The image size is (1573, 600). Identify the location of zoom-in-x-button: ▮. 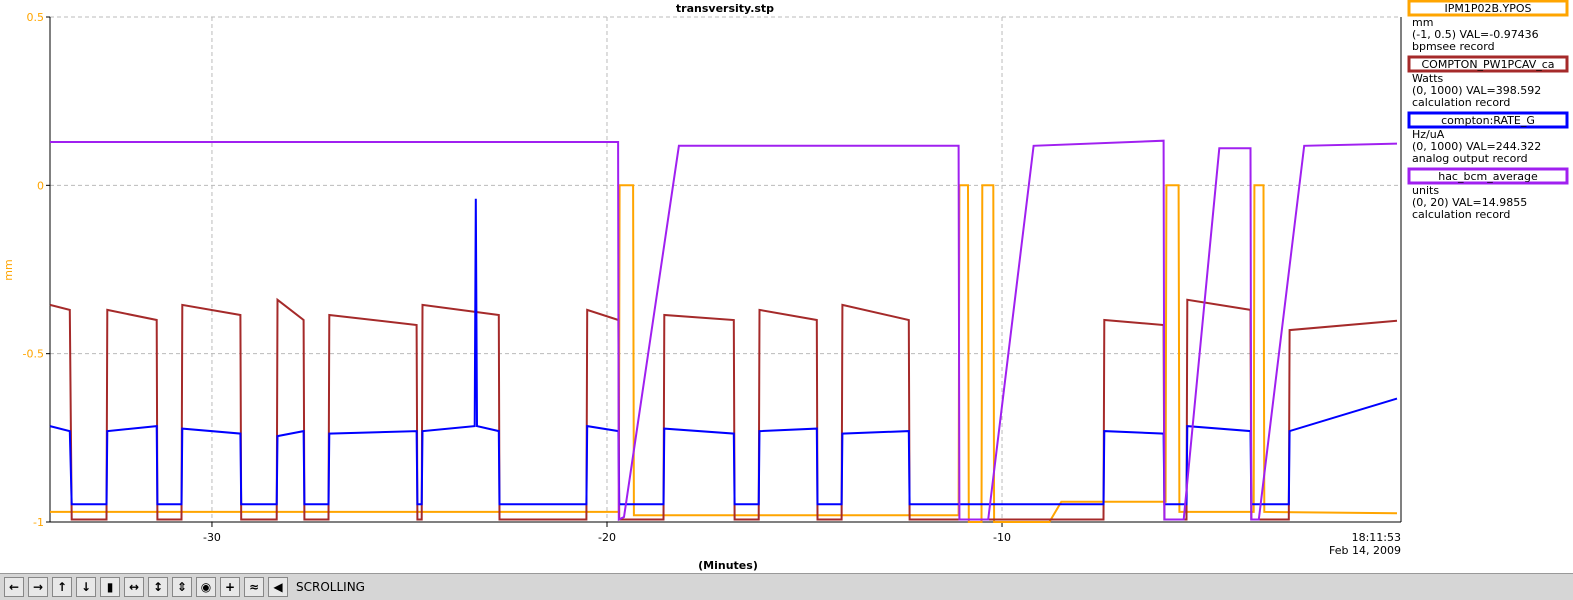
(110, 587).